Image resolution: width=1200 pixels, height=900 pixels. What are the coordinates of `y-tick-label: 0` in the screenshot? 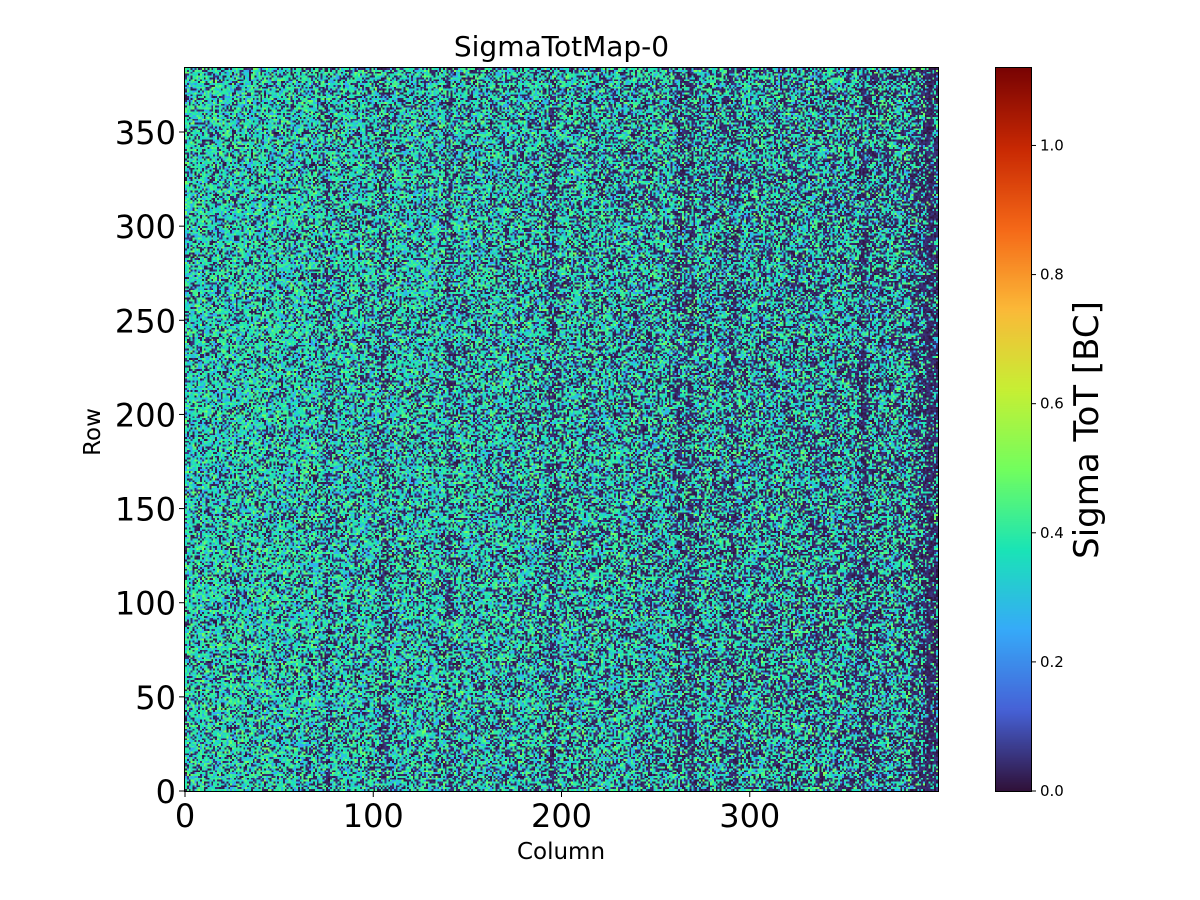 It's located at (166, 792).